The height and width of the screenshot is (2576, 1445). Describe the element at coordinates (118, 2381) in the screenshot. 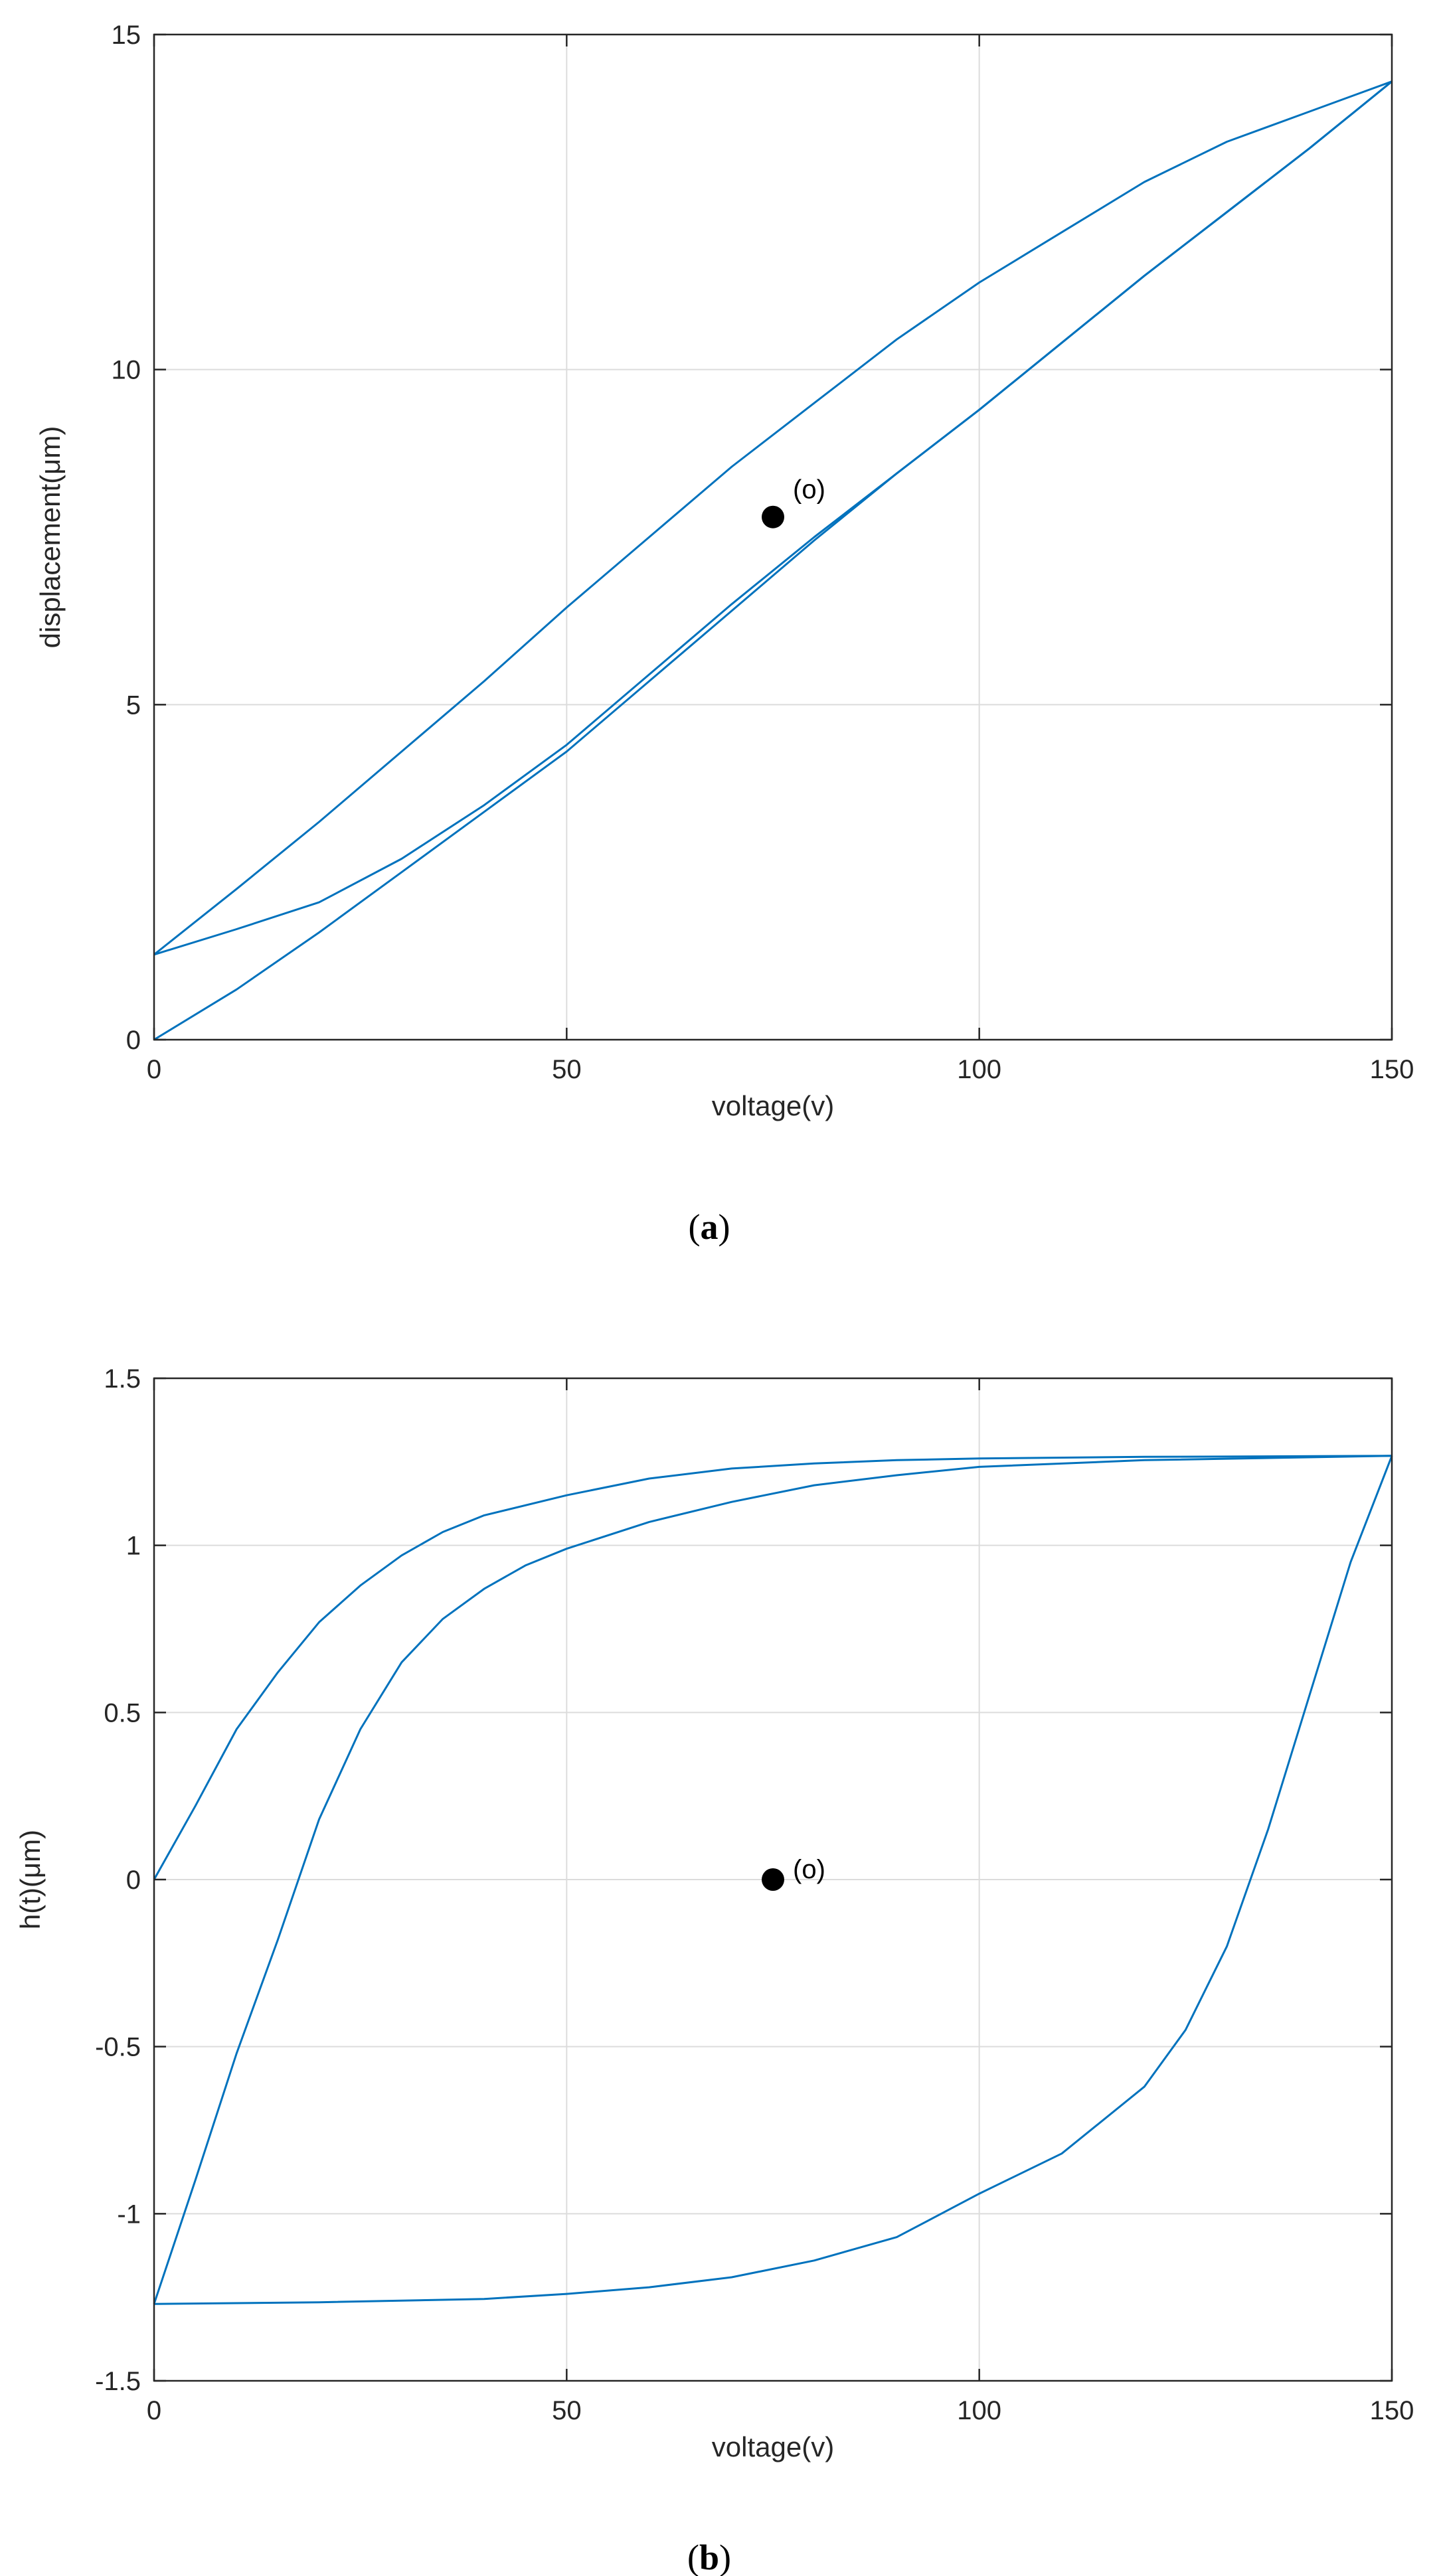

I see `y-tick-label: -1.5` at that location.